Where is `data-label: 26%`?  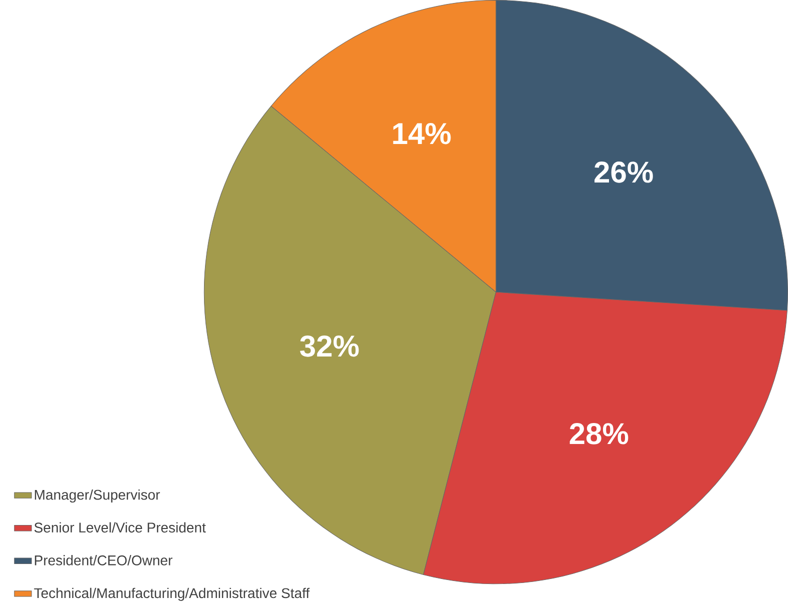
data-label: 26% is located at coordinates (623, 173).